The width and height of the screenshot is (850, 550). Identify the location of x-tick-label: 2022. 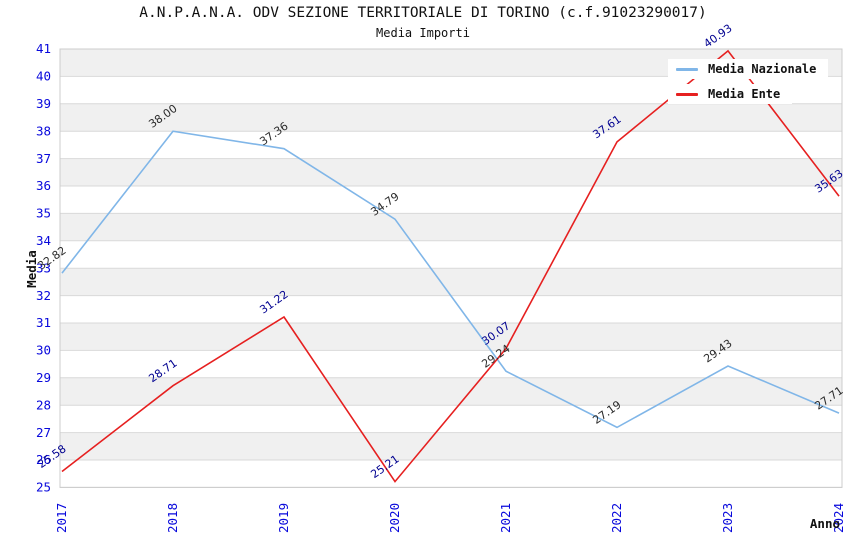
(616, 518).